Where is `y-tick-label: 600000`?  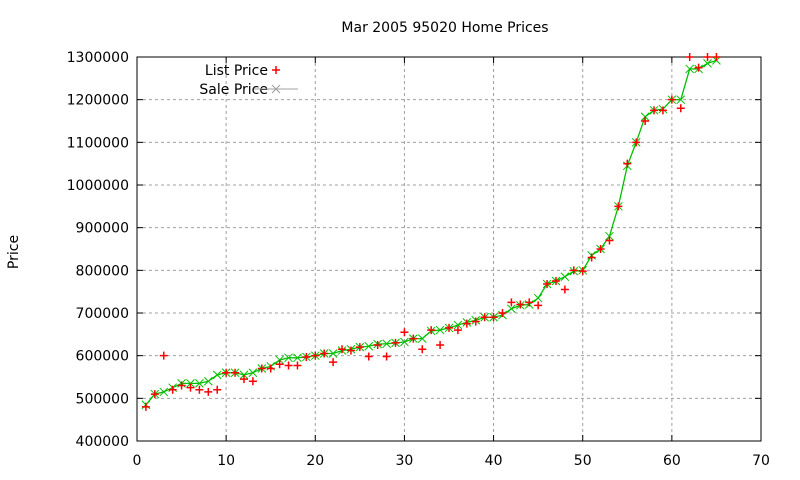 y-tick-label: 600000 is located at coordinates (102, 357).